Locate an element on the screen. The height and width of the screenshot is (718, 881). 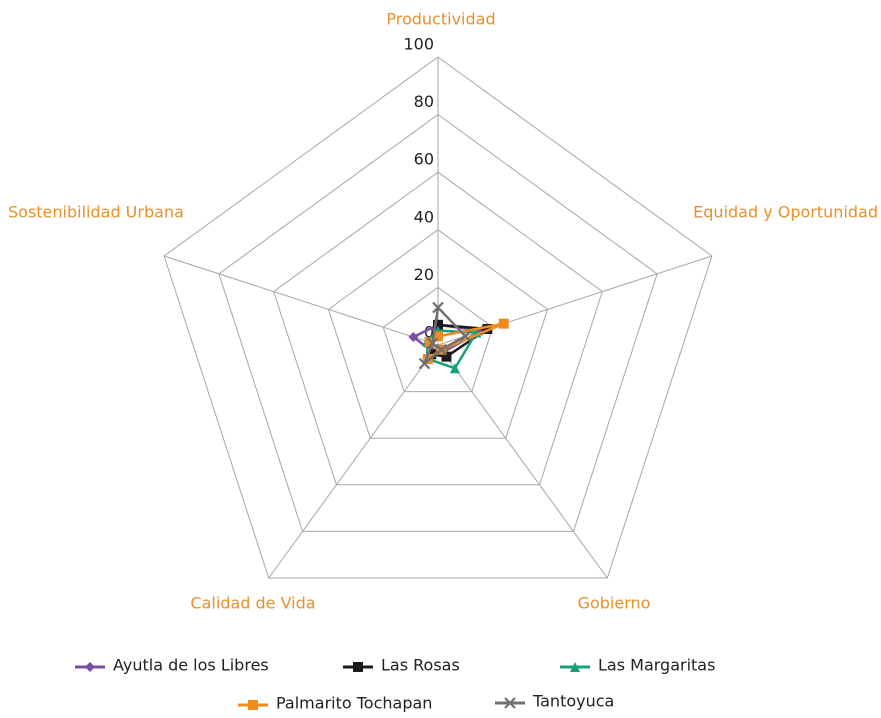
r-tick-label: 40 is located at coordinates (424, 216).